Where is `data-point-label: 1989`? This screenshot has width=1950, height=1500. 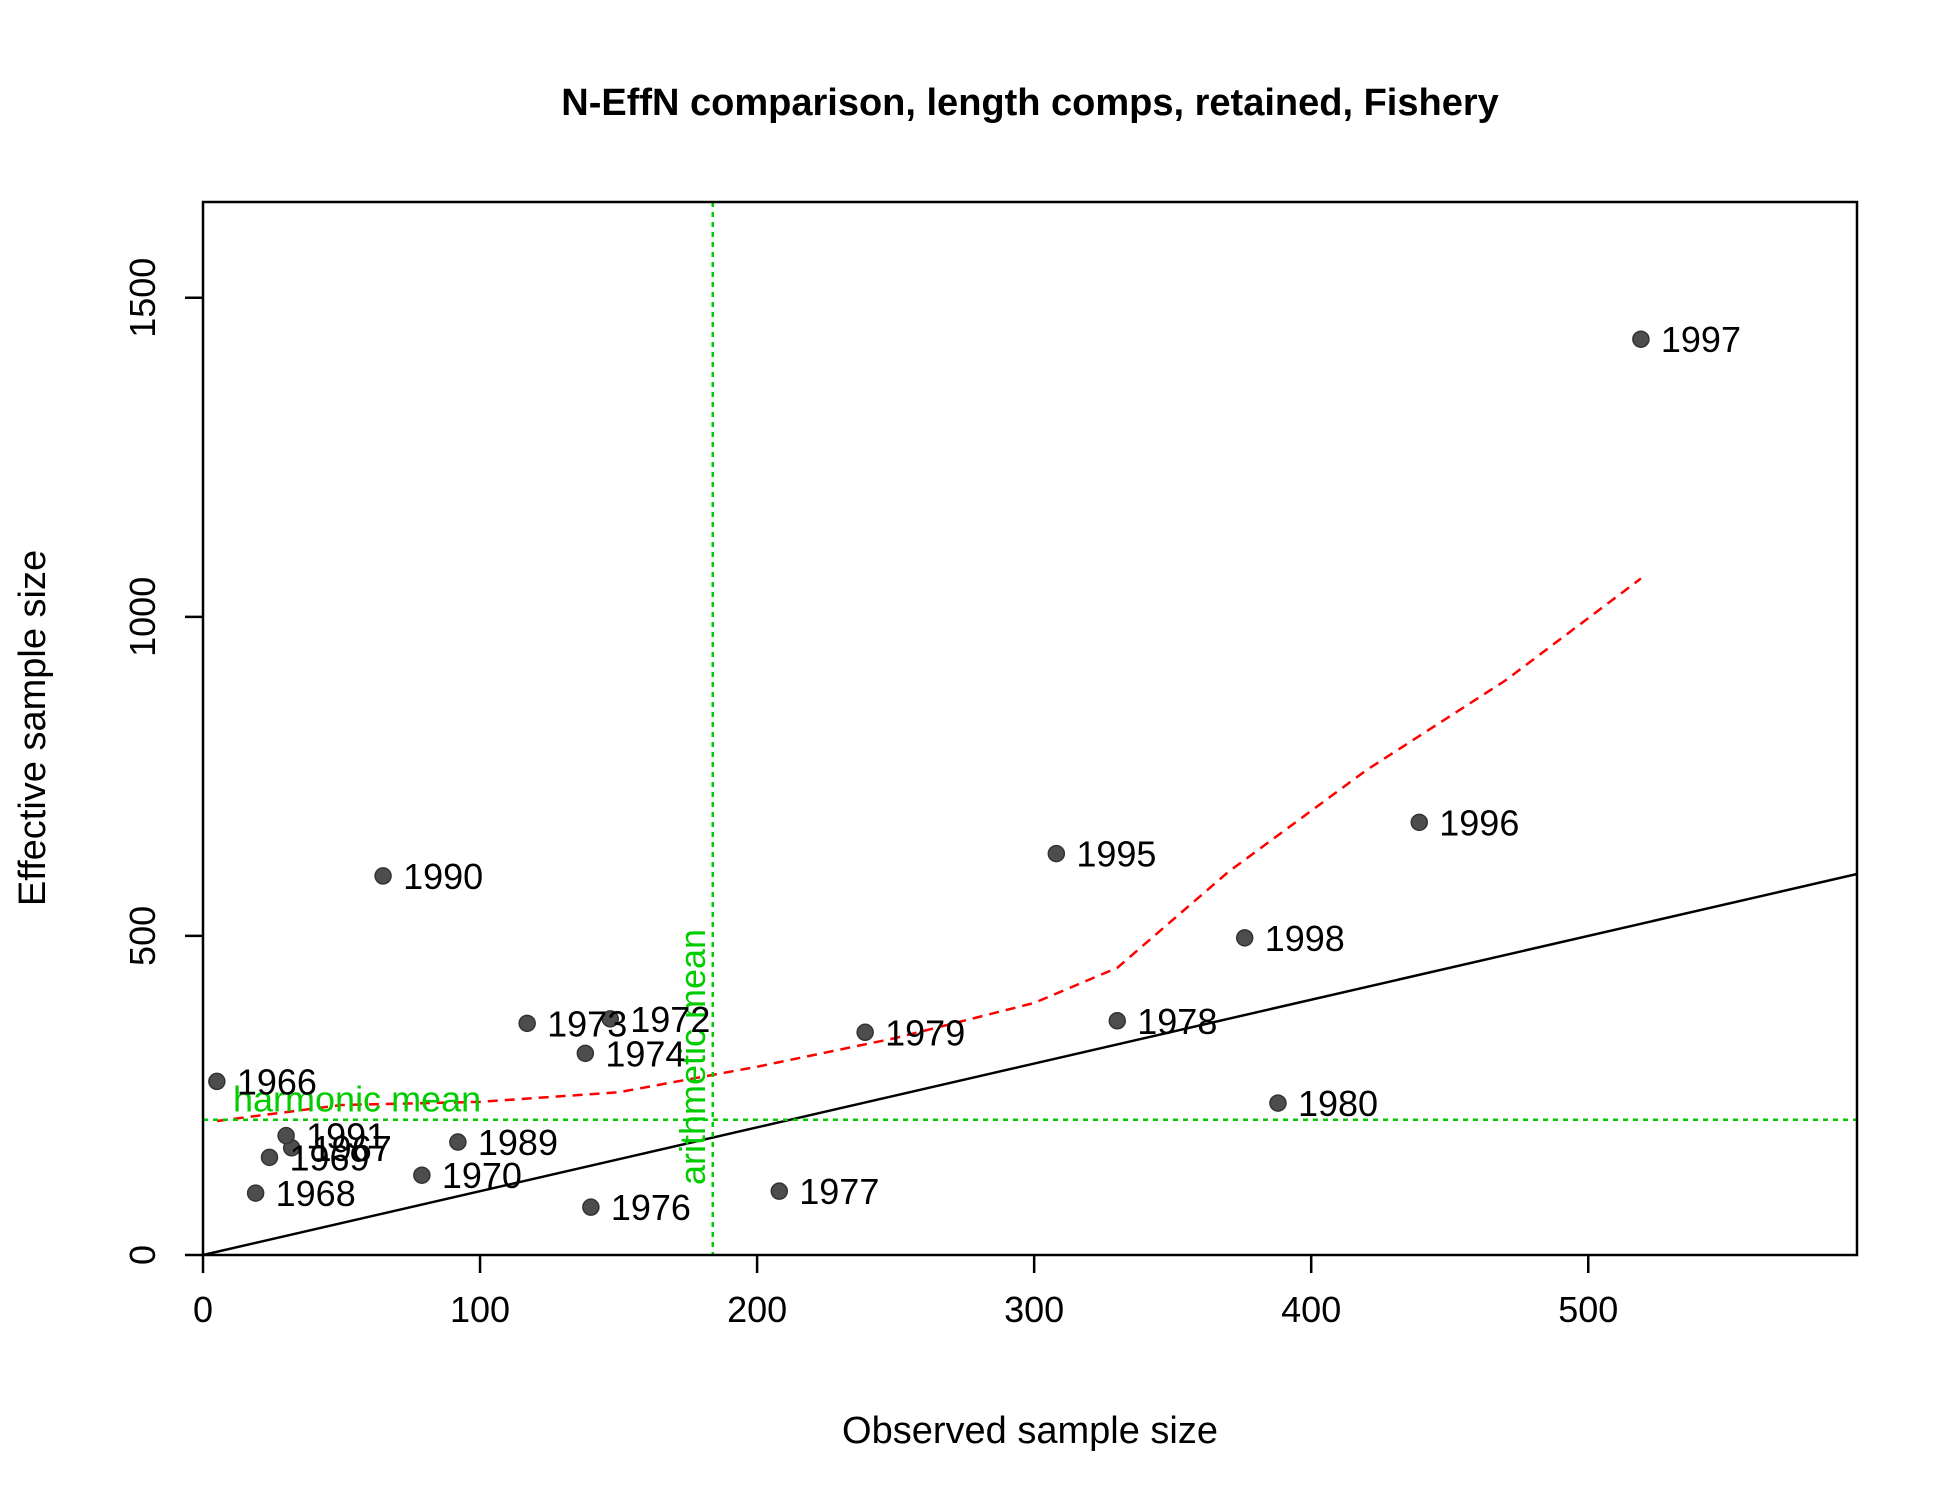 data-point-label: 1989 is located at coordinates (518, 1142).